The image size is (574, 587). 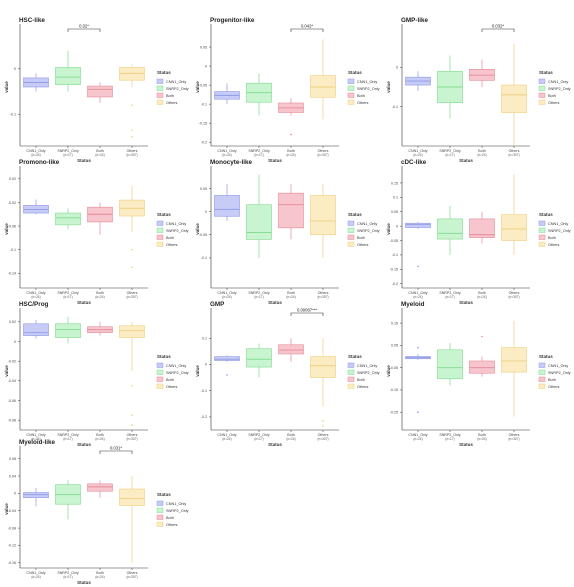 What do you see at coordinates (394, 390) in the screenshot?
I see `y-tick-label: -0.15` at bounding box center [394, 390].